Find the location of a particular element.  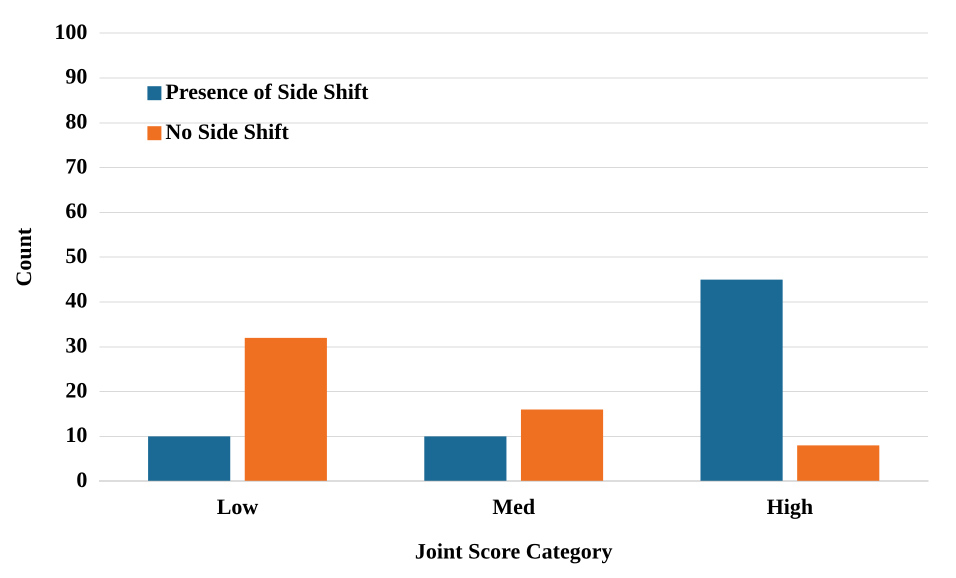

y-tick-label: 20 is located at coordinates (76, 389).